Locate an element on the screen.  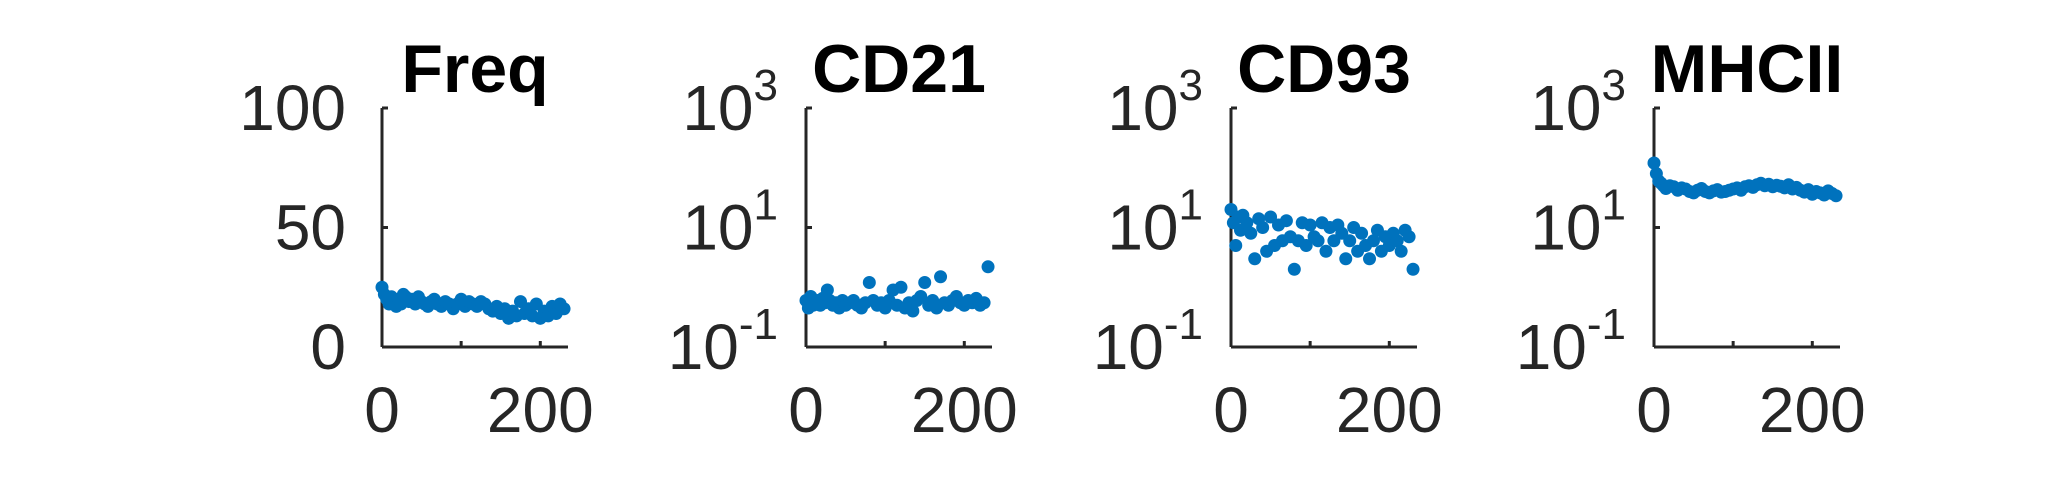
chart-title: MHCII is located at coordinates (1747, 69).